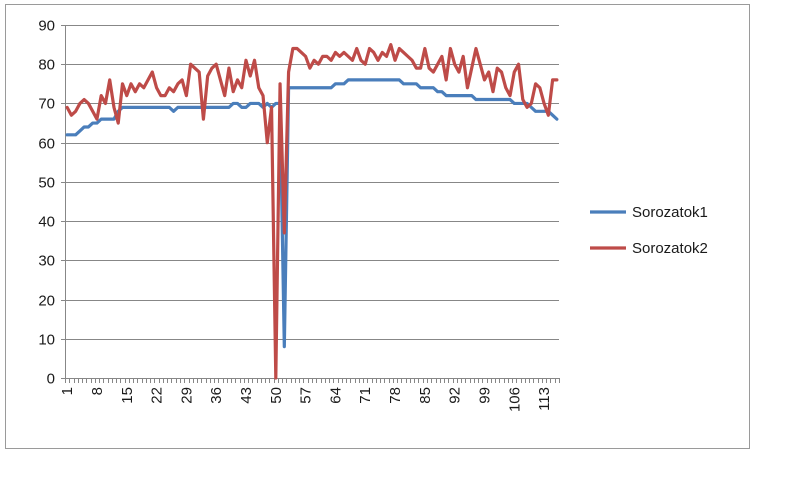 The width and height of the screenshot is (800, 494). What do you see at coordinates (46, 340) in the screenshot?
I see `y-tick-label: 10` at bounding box center [46, 340].